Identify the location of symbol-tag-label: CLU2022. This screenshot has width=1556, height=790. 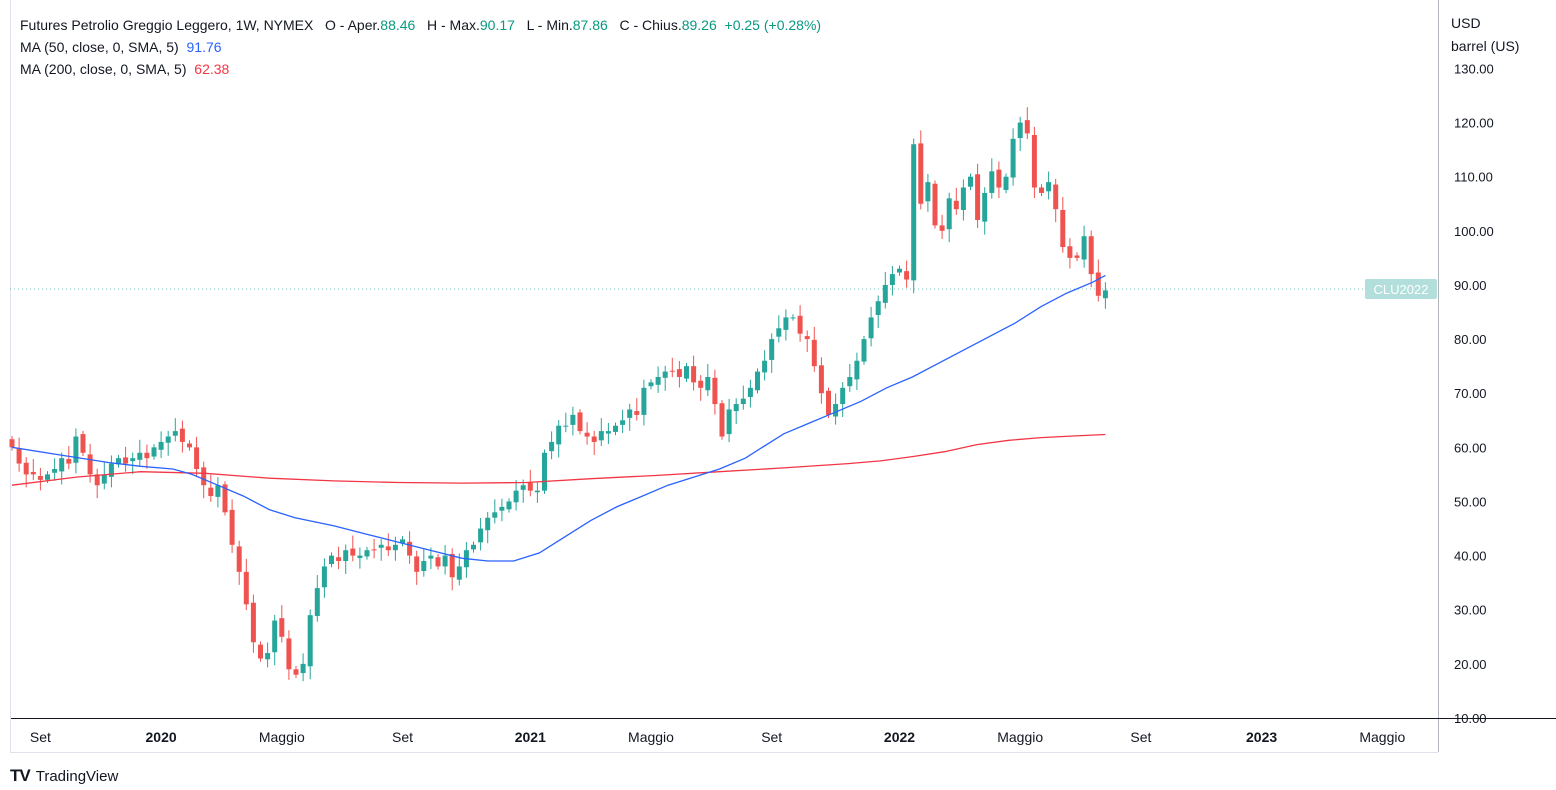
(1401, 289).